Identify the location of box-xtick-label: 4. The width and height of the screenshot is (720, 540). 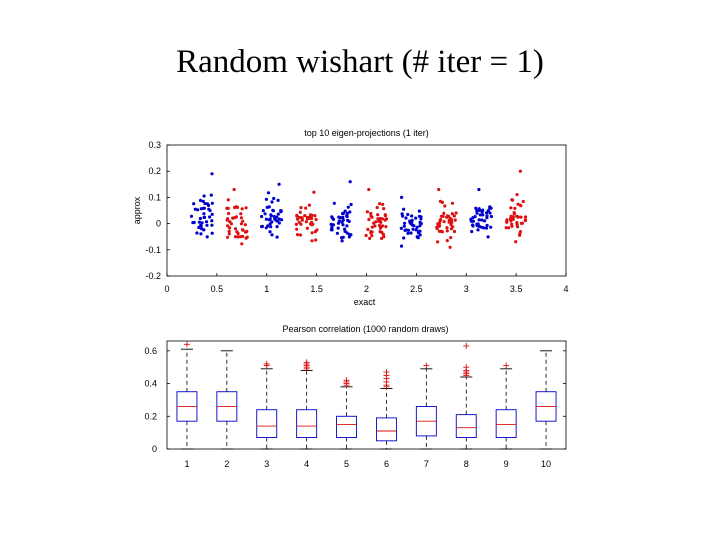
(306, 464).